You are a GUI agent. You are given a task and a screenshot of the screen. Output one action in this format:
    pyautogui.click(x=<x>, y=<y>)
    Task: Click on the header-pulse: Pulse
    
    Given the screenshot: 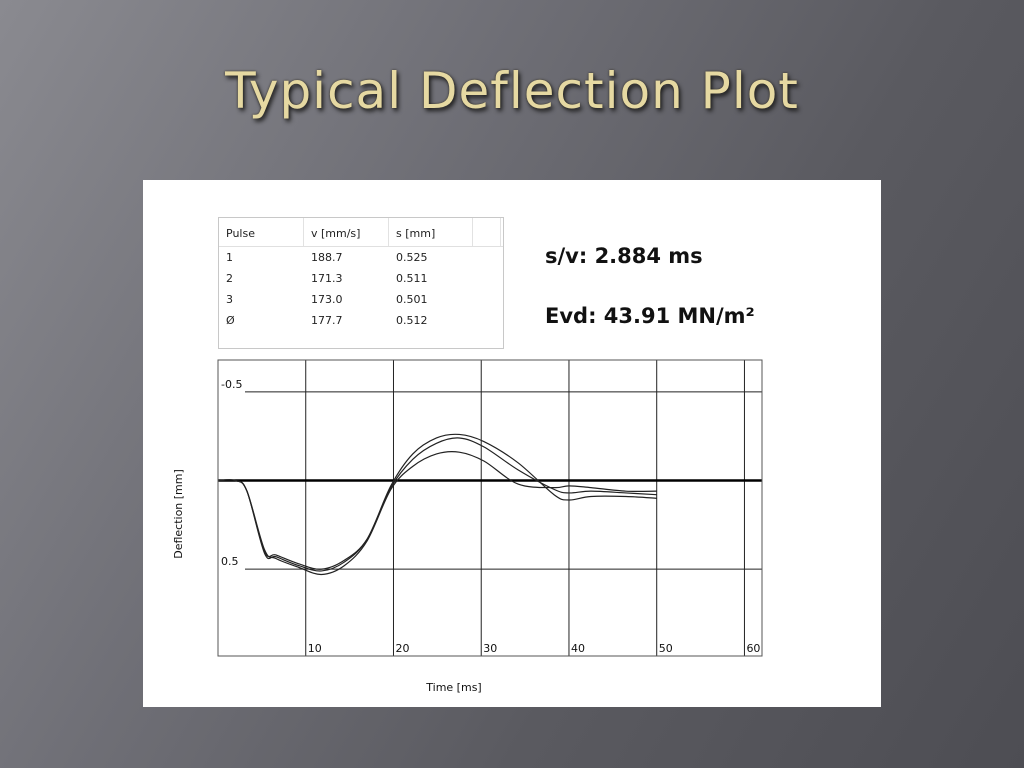 What is the action you would take?
    pyautogui.click(x=261, y=232)
    